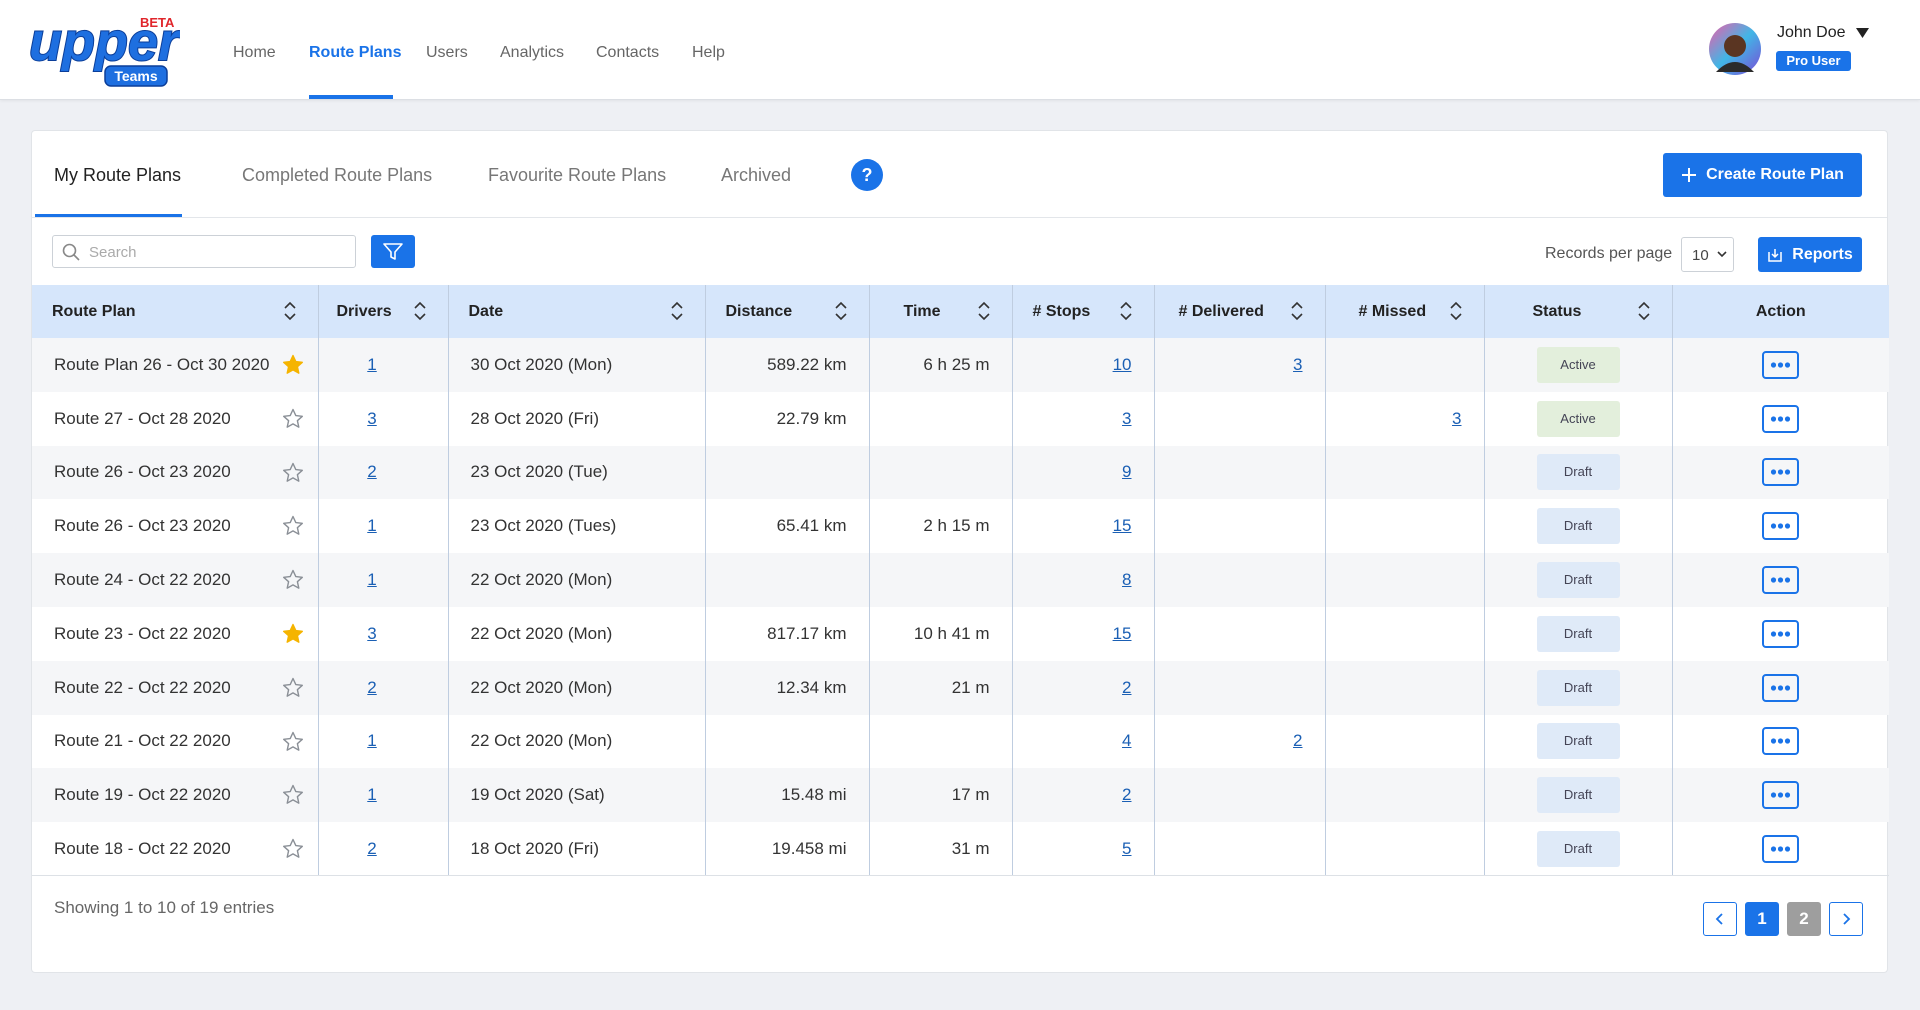  What do you see at coordinates (254, 52) in the screenshot?
I see `nav-item: Home` at bounding box center [254, 52].